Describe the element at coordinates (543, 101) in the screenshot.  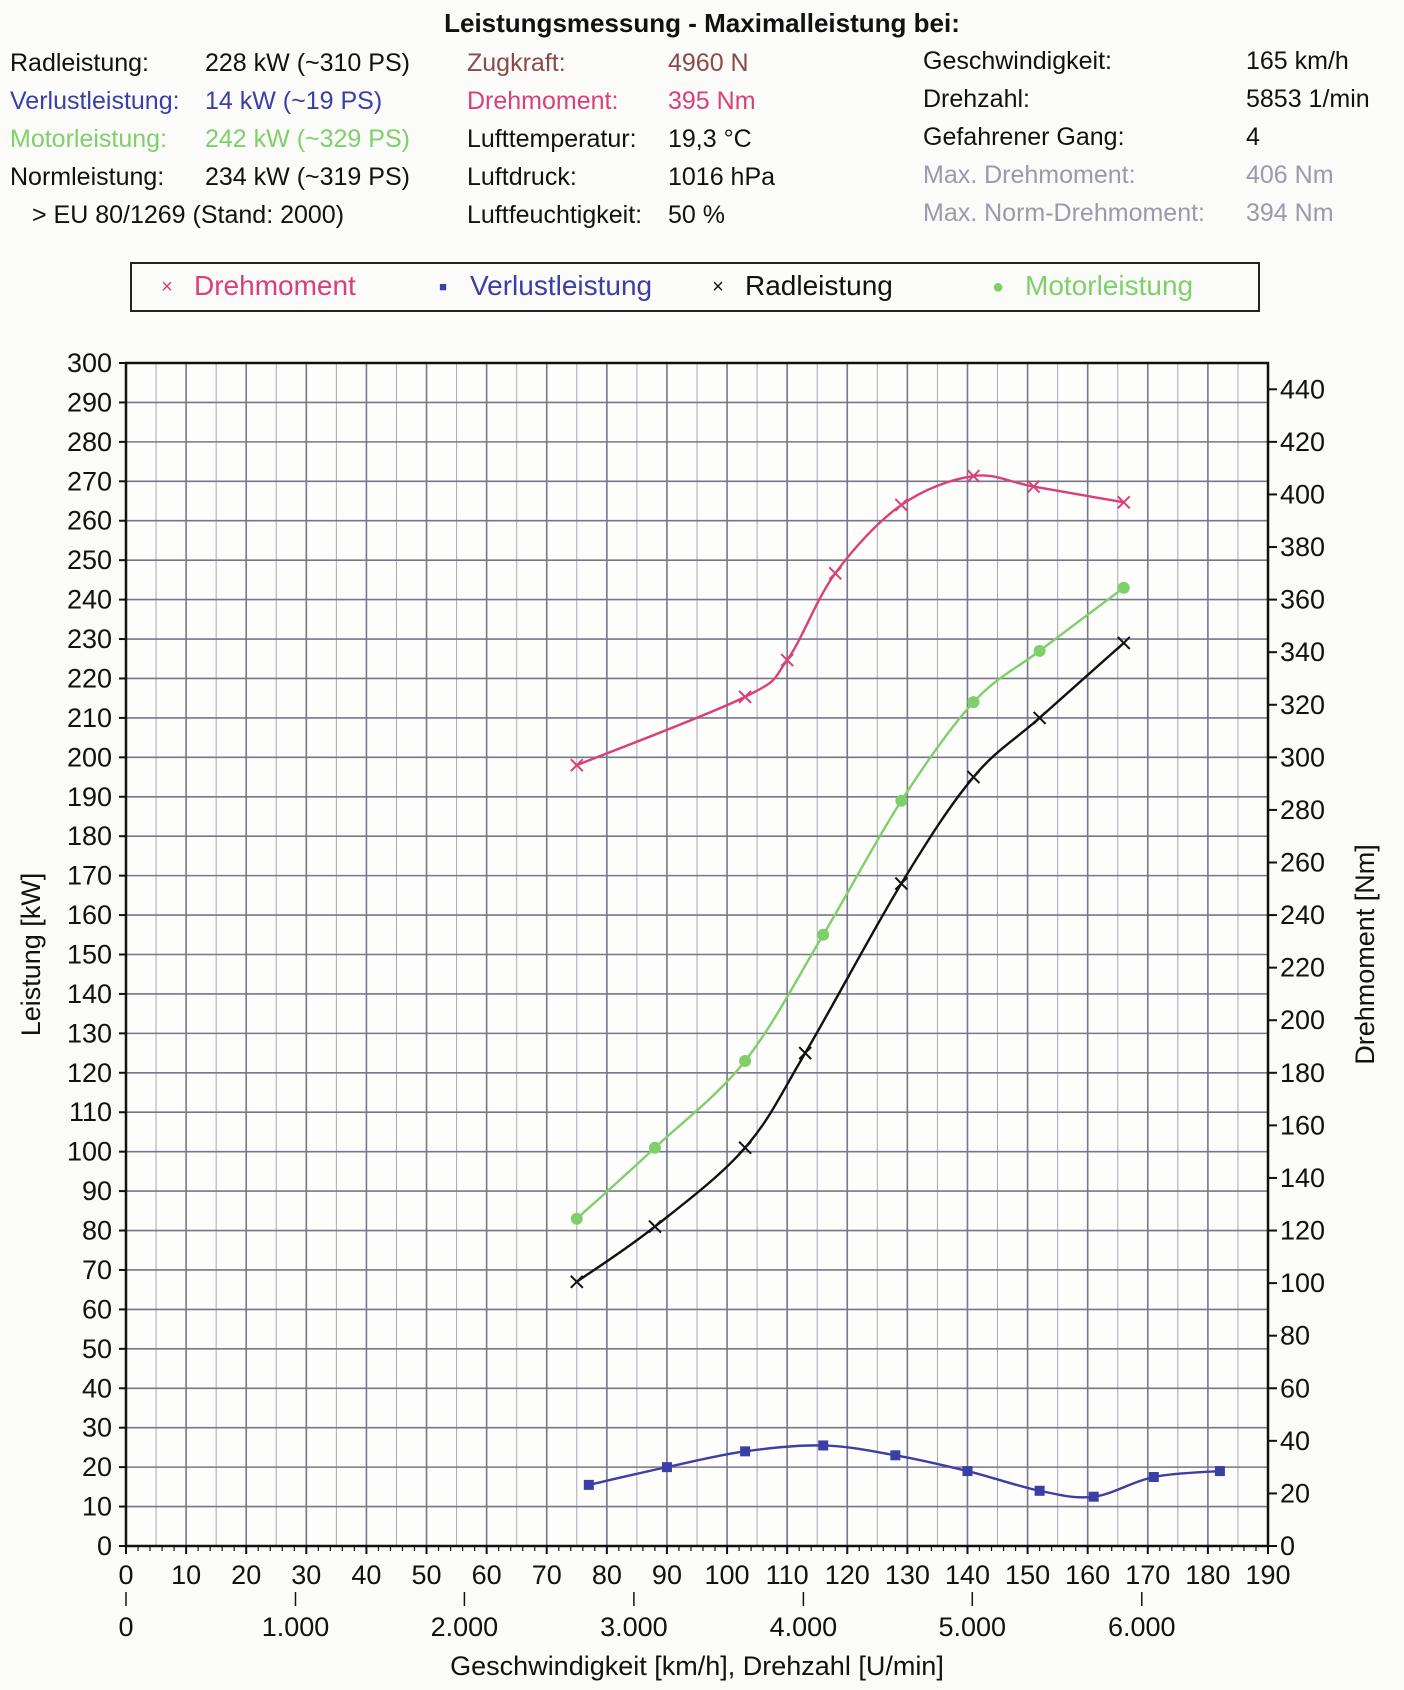
I see `info-label: Drehmoment:` at that location.